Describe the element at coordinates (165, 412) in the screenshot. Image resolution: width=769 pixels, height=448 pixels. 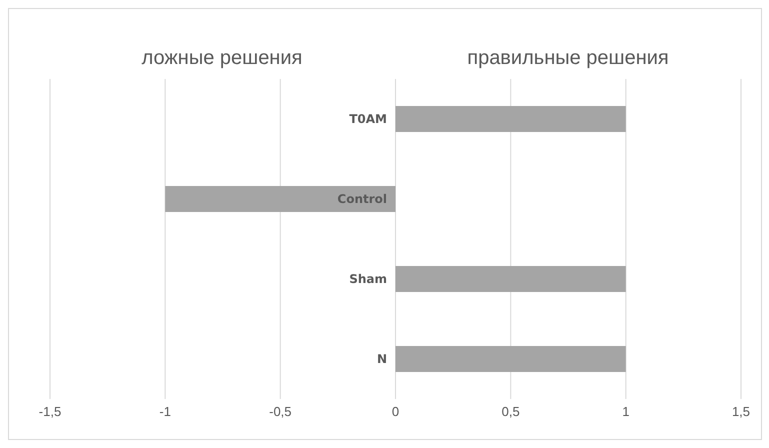
I see `x-tick-label: -1` at that location.